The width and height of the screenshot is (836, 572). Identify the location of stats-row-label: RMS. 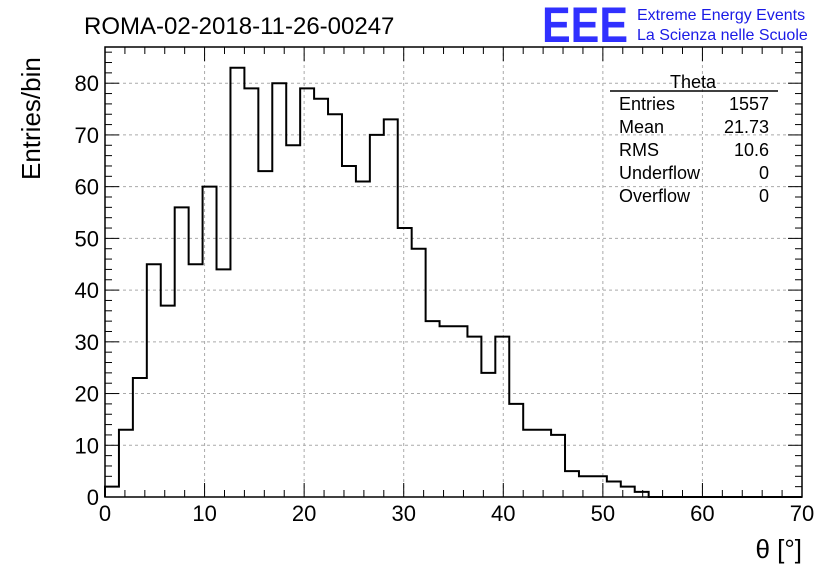
(639, 150).